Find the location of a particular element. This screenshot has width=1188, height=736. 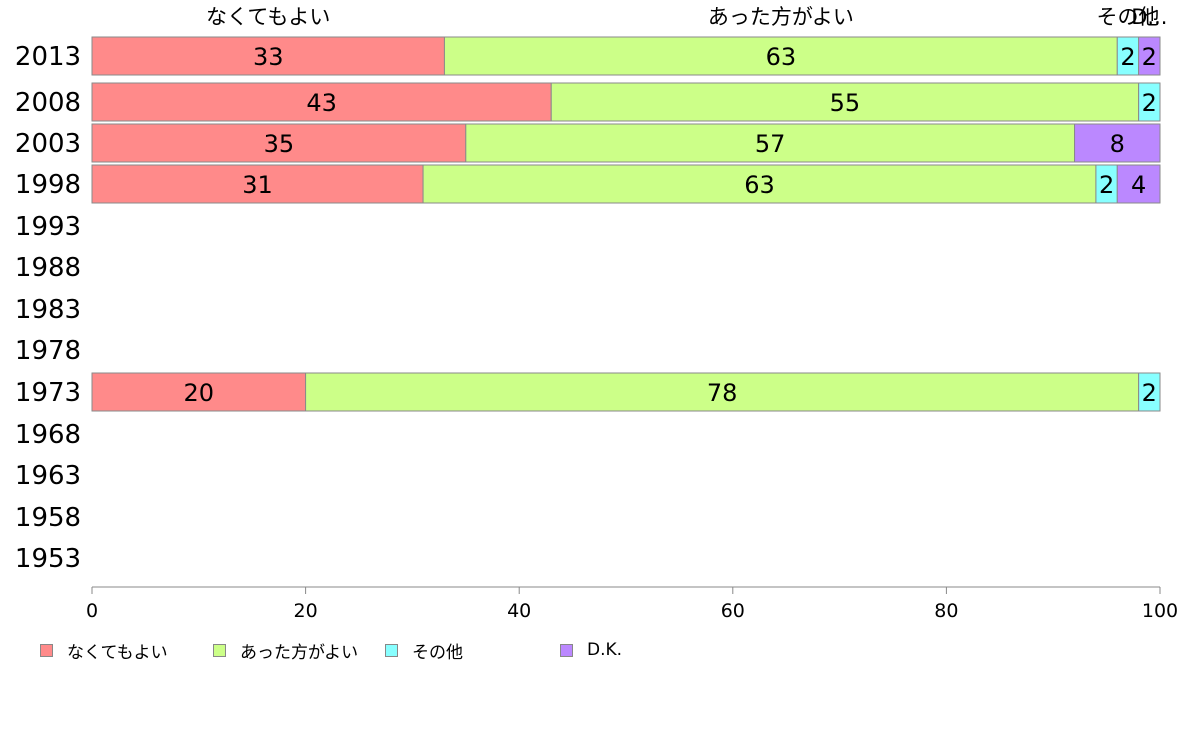

data-label: 57 is located at coordinates (770, 144).